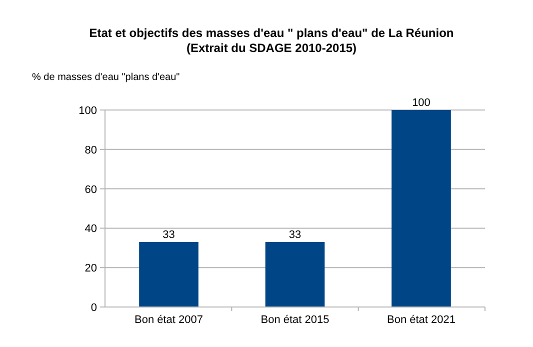 This screenshot has width=533, height=347. Describe the element at coordinates (90, 190) in the screenshot. I see `y-tick-label: 60` at that location.